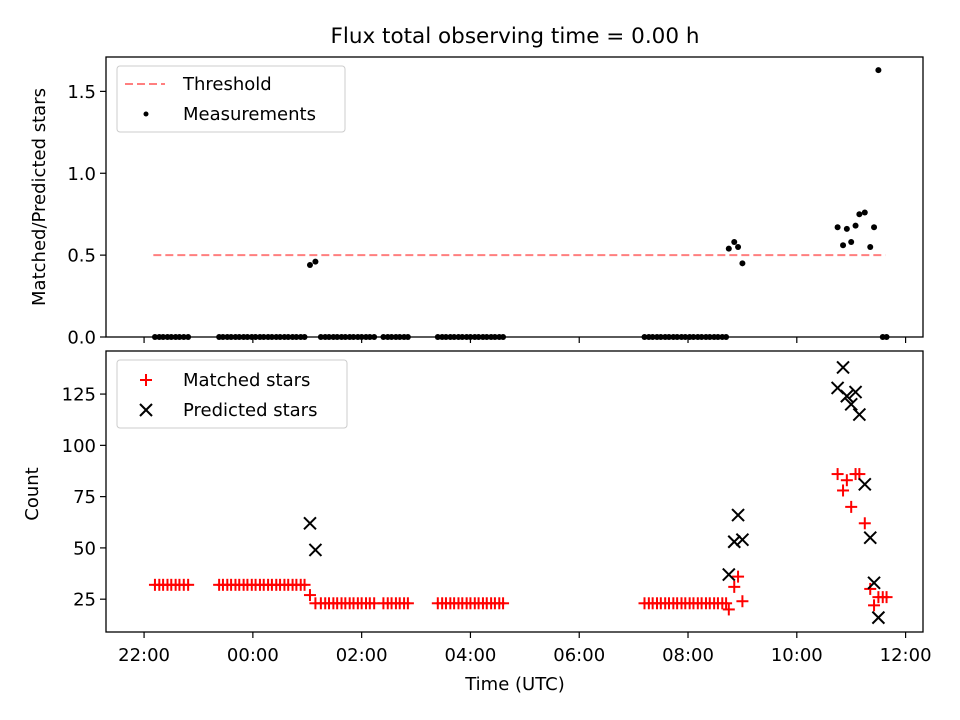 Image resolution: width=960 pixels, height=720 pixels. I want to click on legend-threshold-label: Threshold, so click(227, 84).